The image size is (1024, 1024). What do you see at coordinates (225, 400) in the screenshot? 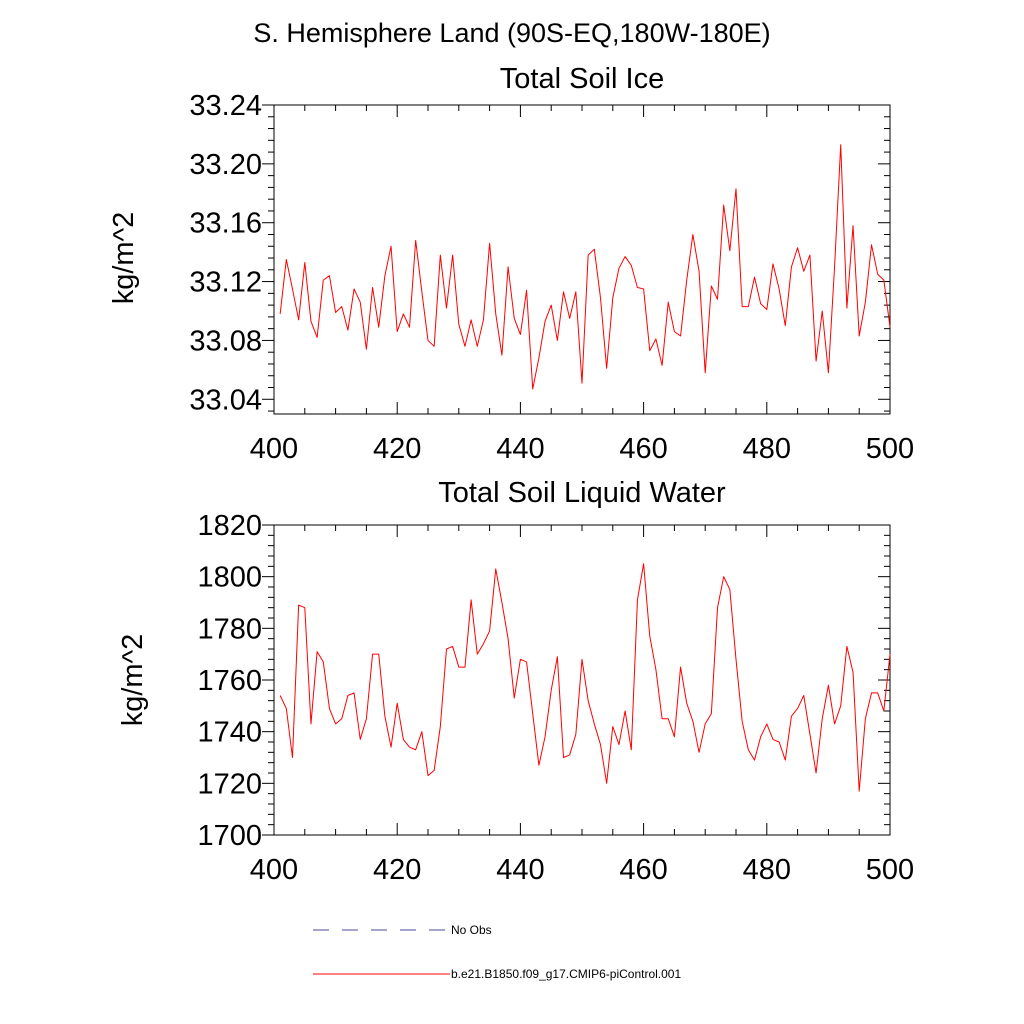
I see `y-tick-label: 33.04` at bounding box center [225, 400].